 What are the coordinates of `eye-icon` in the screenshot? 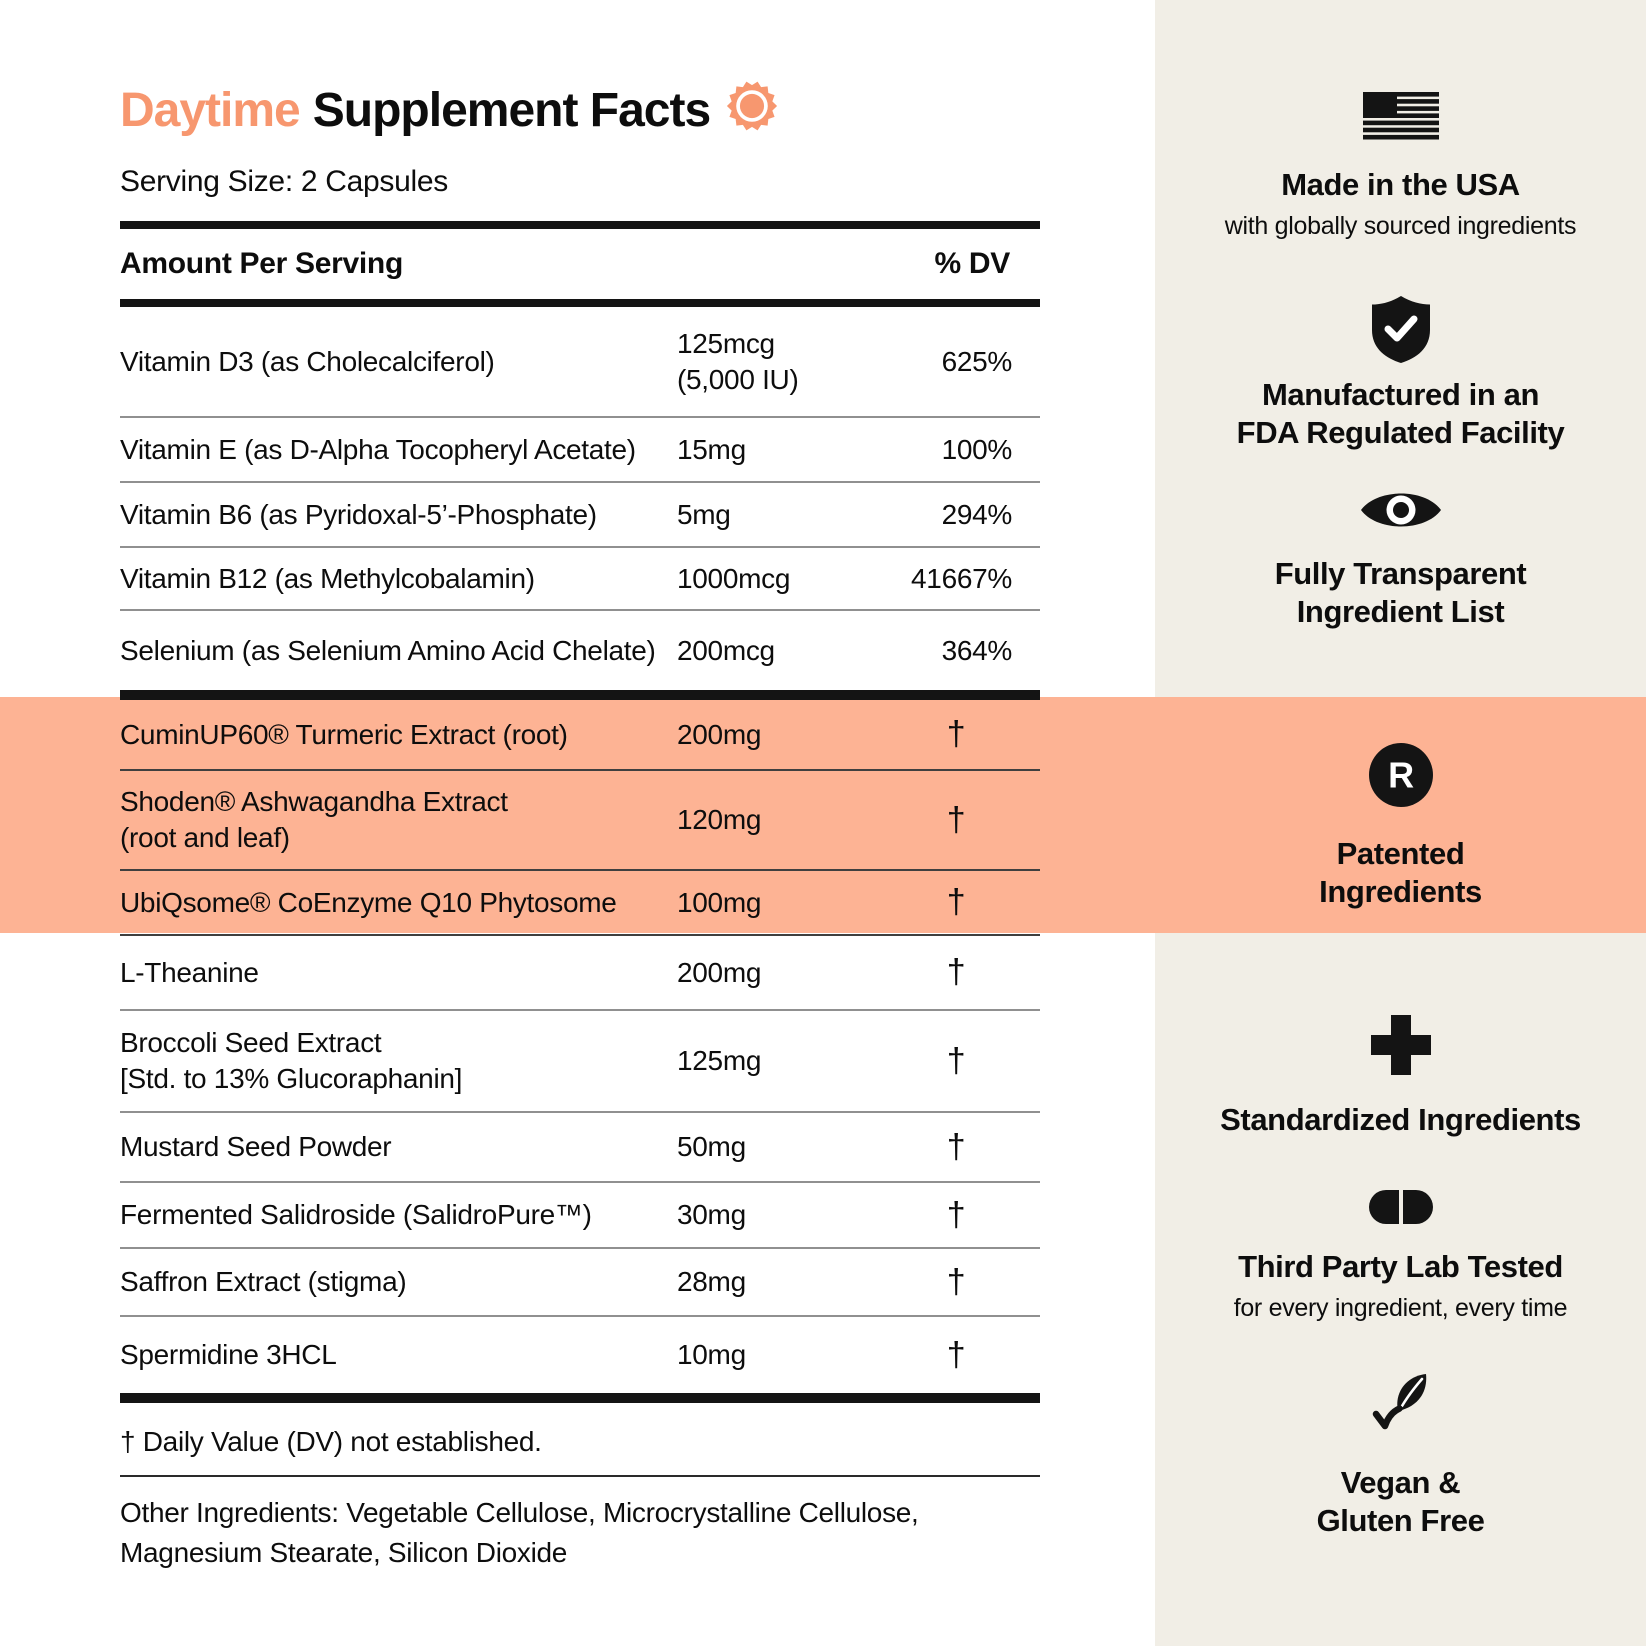 It's located at (1400, 510).